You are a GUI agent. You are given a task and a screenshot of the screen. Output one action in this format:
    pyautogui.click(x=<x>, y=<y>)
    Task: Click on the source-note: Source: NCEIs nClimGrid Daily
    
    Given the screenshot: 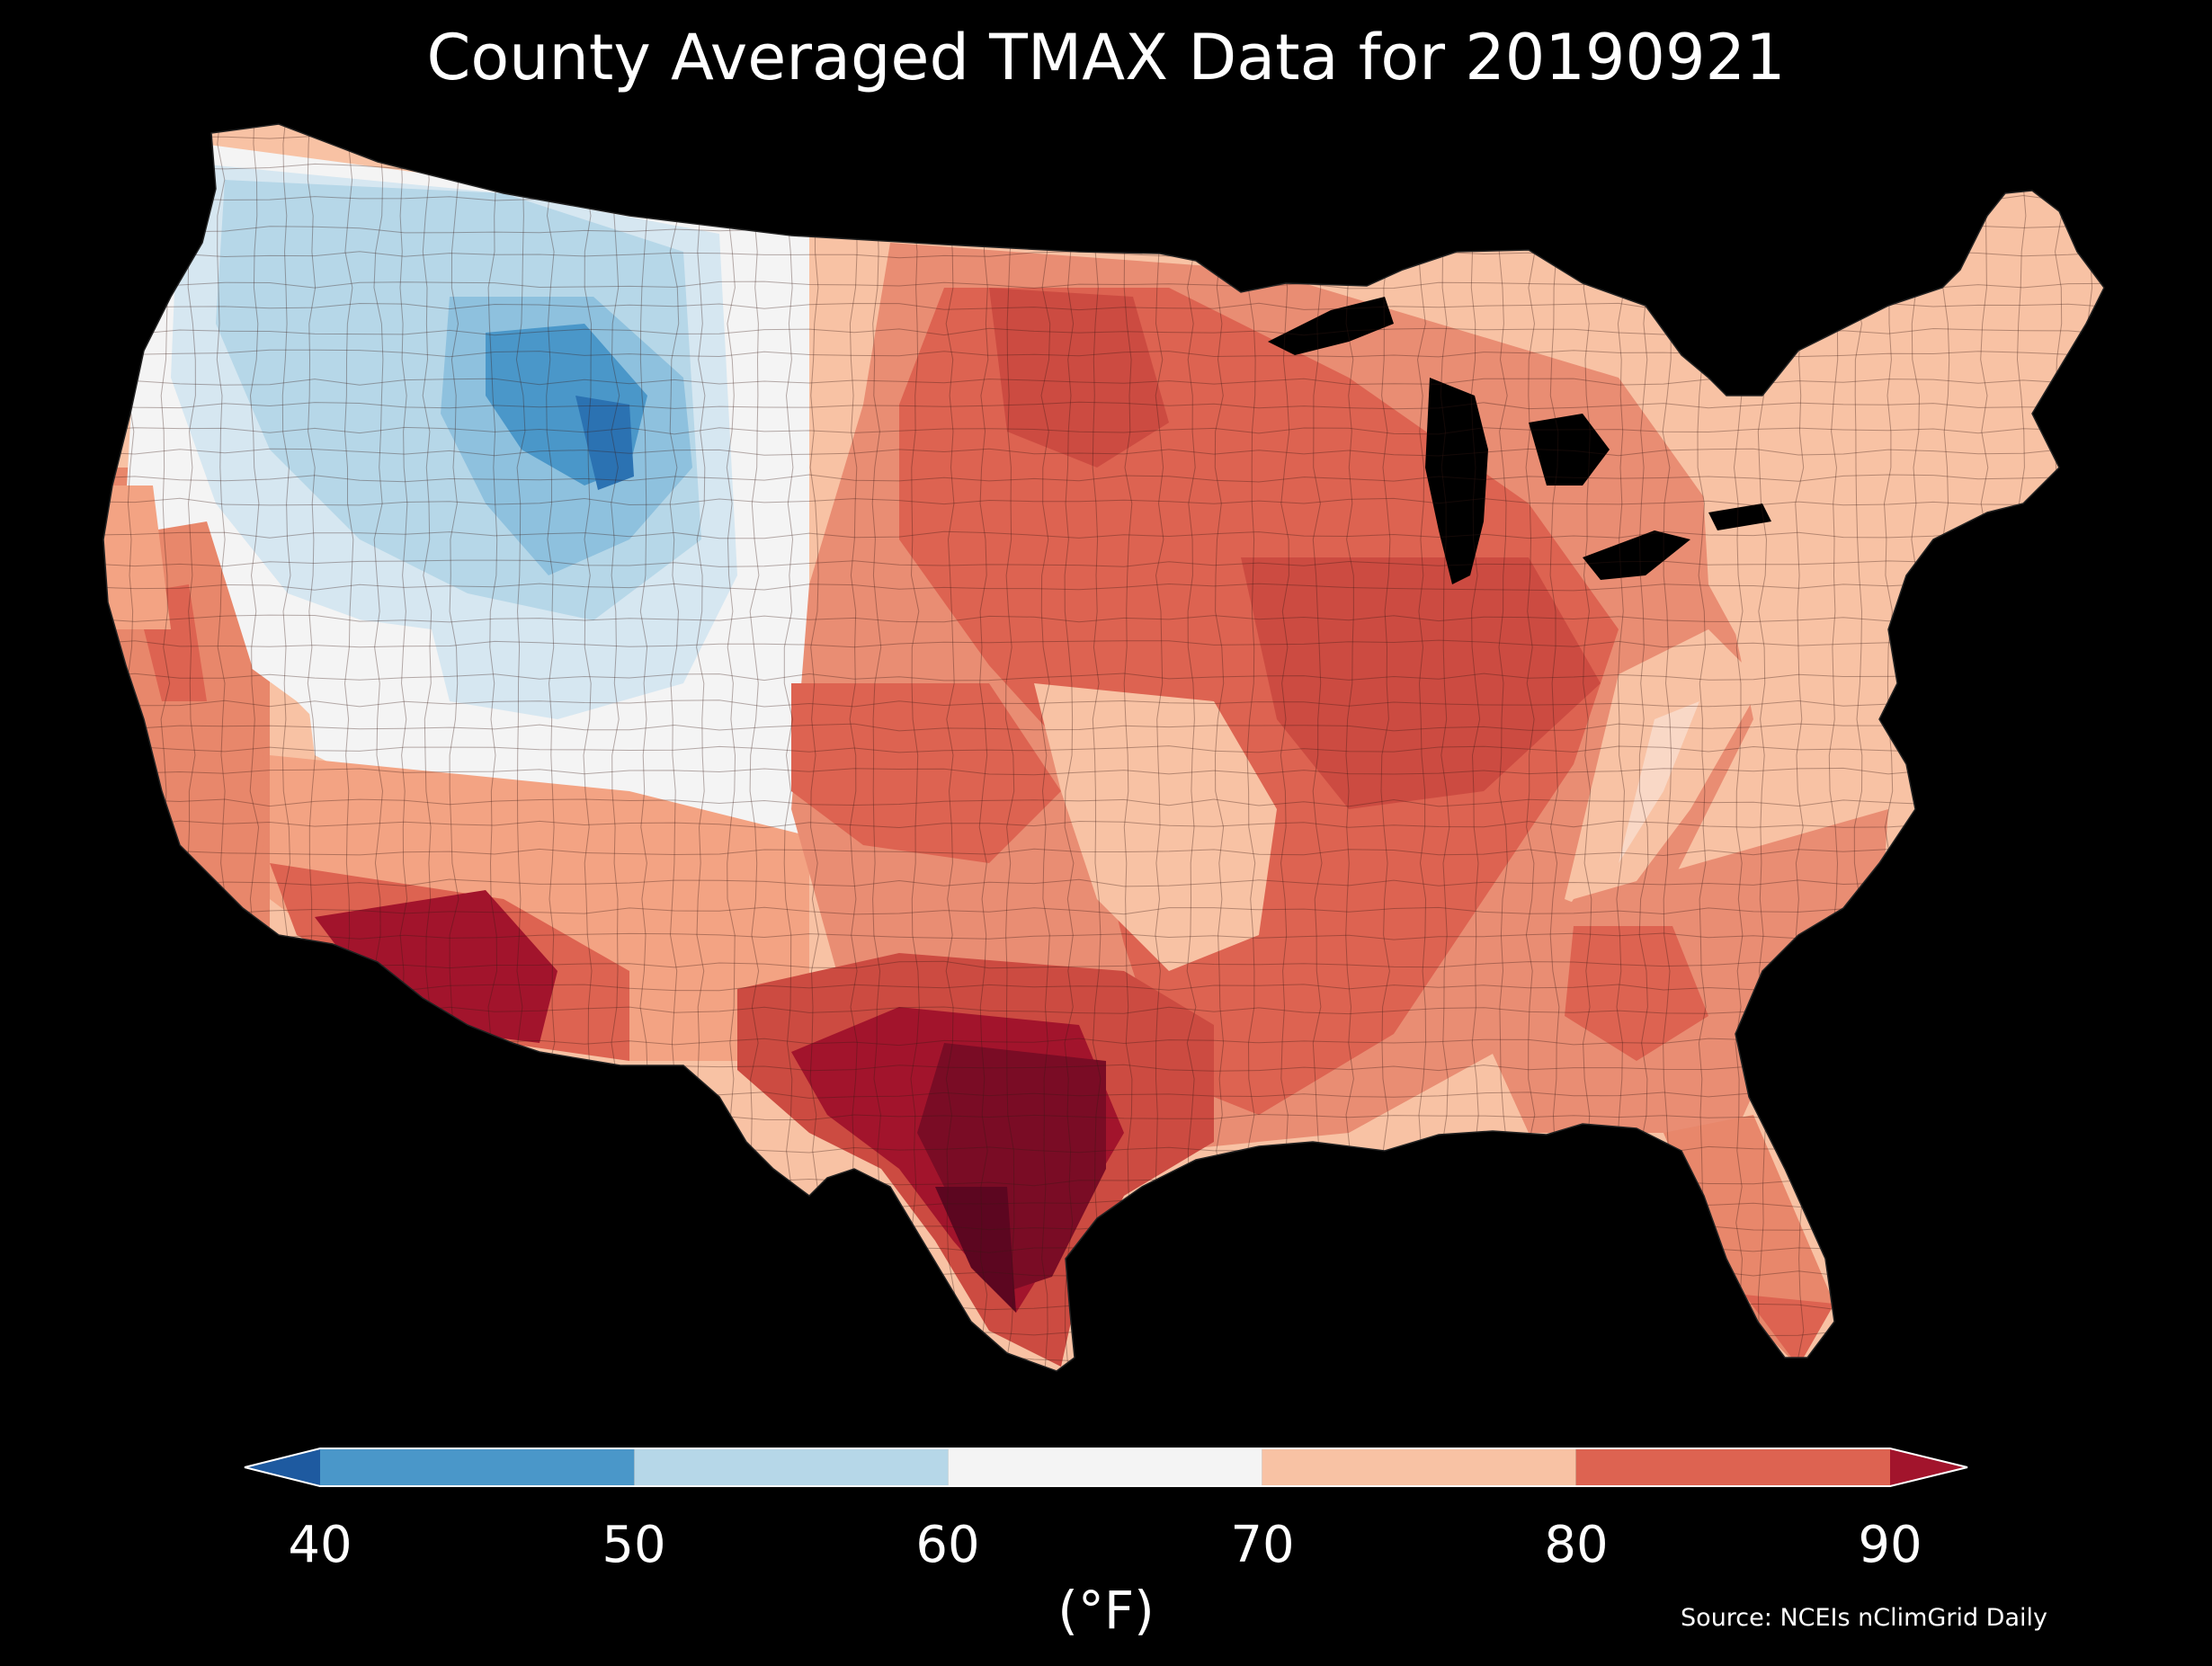 What is the action you would take?
    pyautogui.click(x=1864, y=1618)
    